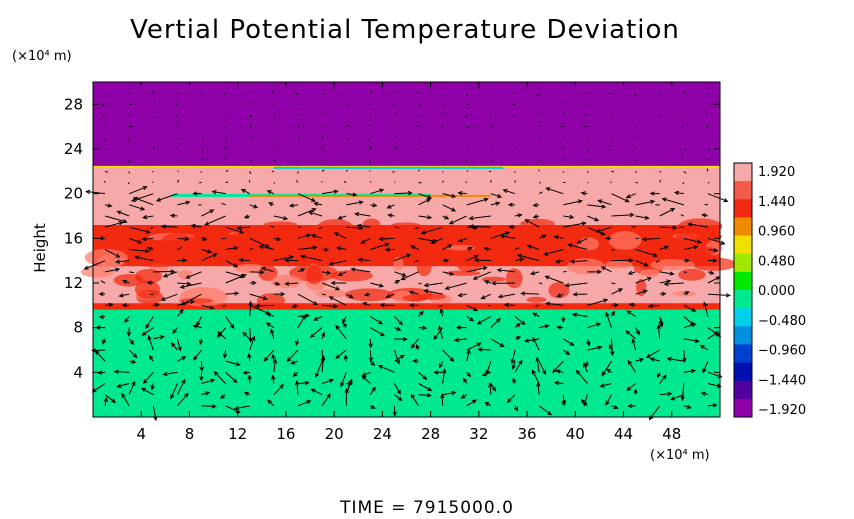  Describe the element at coordinates (40, 248) in the screenshot. I see `y-axis-label: Height` at that location.